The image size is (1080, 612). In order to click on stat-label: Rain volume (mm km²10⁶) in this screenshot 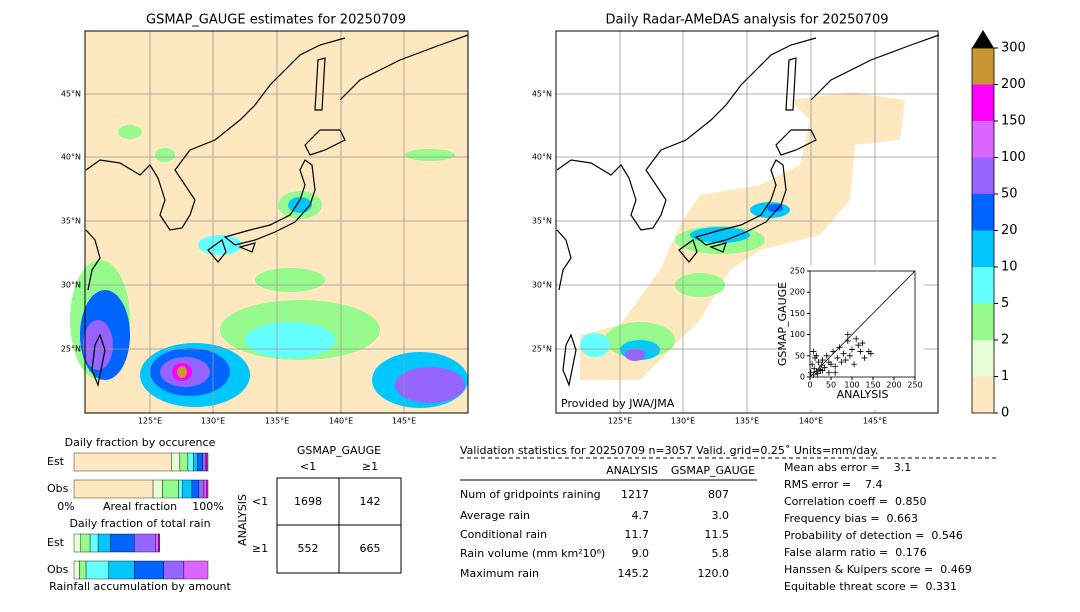, I will do `click(532, 553)`.